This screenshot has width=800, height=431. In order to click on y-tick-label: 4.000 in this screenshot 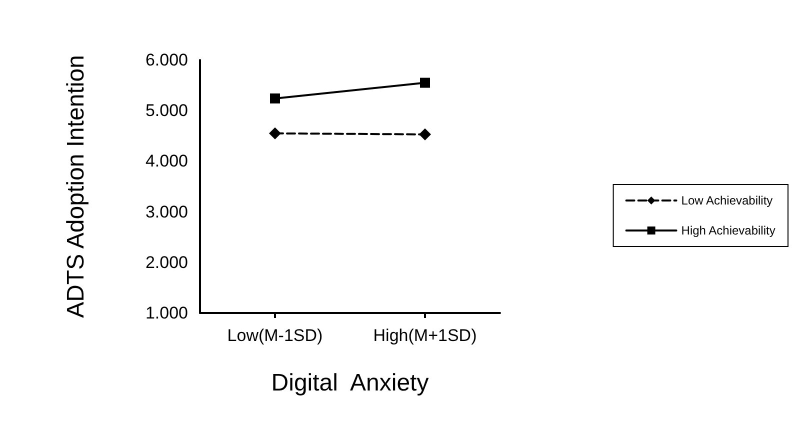, I will do `click(166, 161)`.